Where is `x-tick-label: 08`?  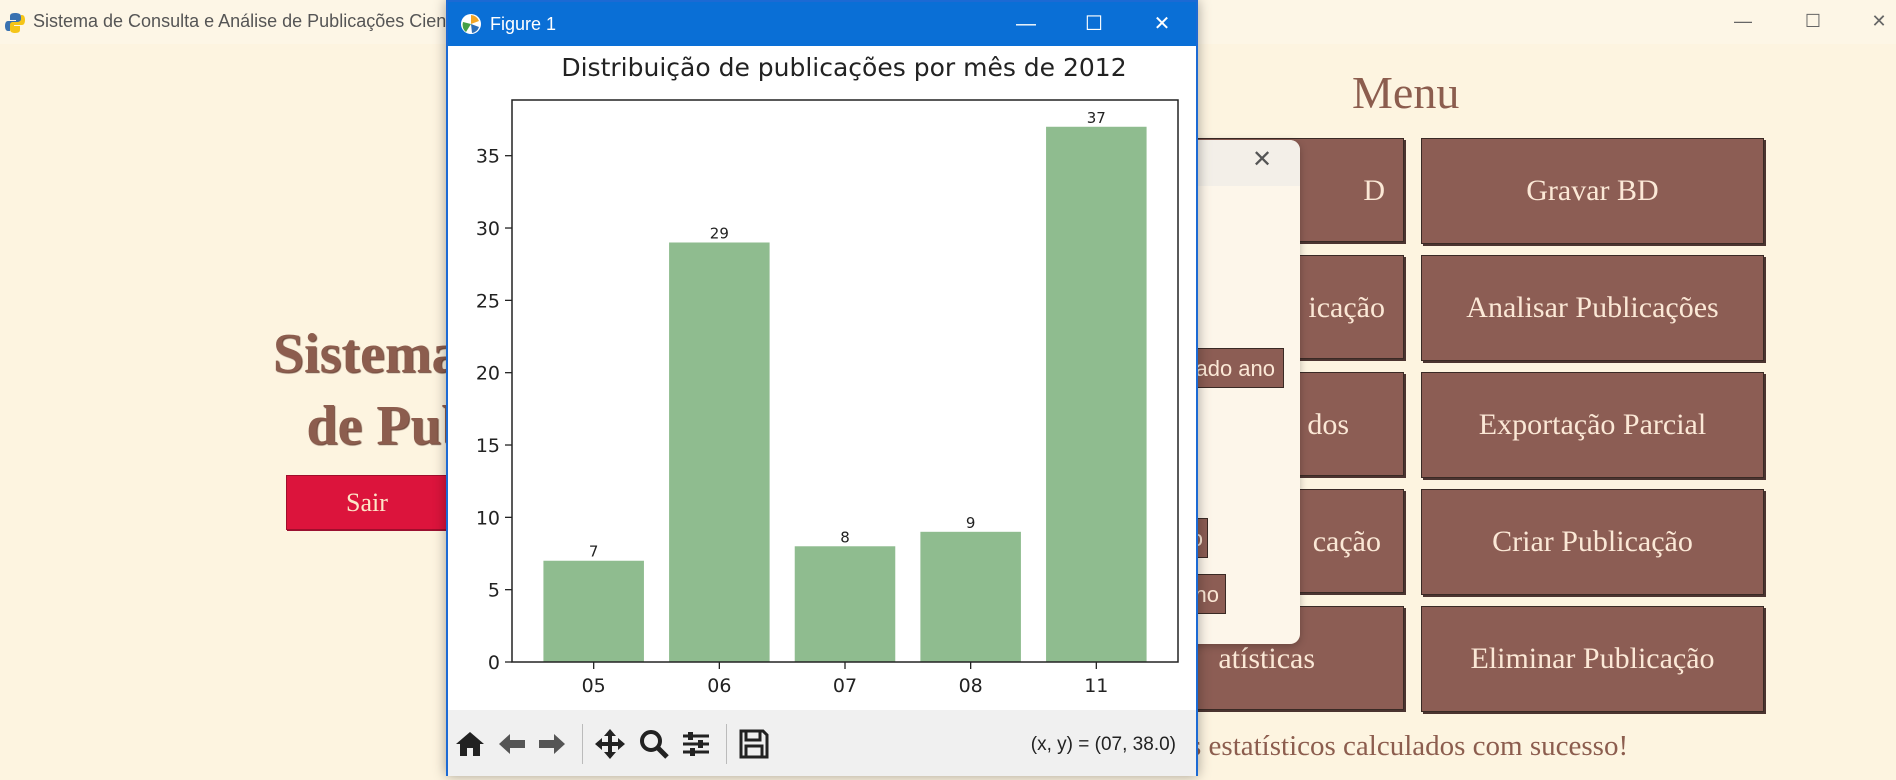
x-tick-label: 08 is located at coordinates (971, 686).